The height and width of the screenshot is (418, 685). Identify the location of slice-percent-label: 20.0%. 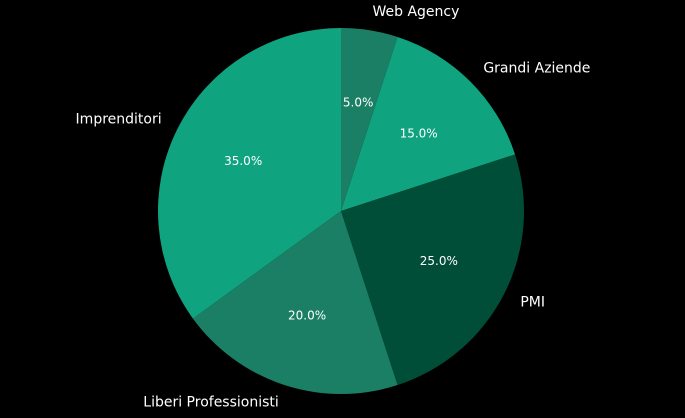
(307, 315).